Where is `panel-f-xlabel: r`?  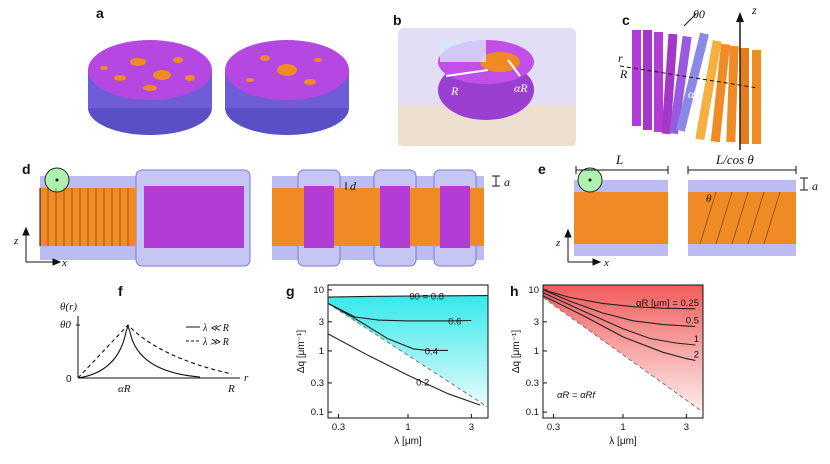 panel-f-xlabel: r is located at coordinates (246, 378).